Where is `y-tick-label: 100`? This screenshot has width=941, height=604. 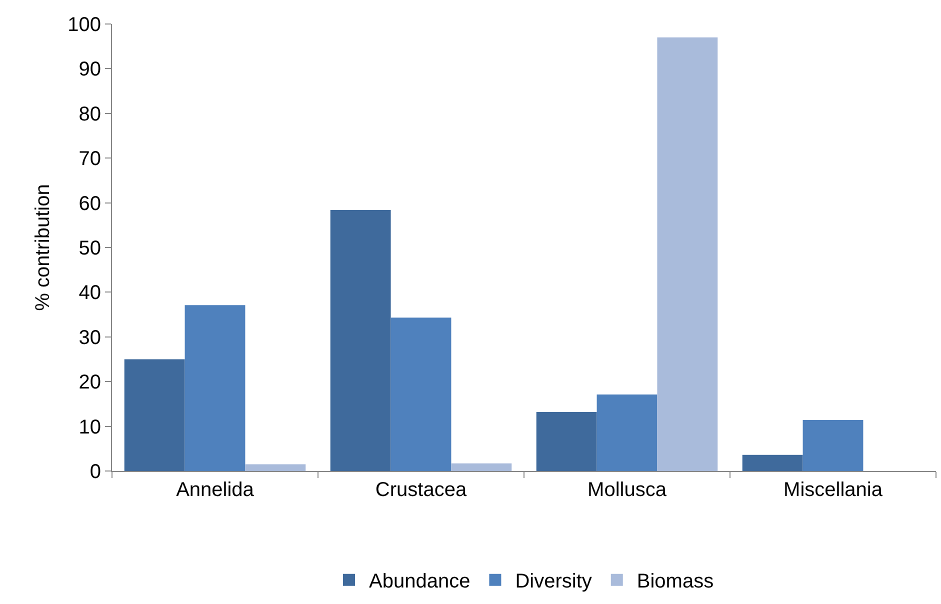
y-tick-label: 100 is located at coordinates (84, 25).